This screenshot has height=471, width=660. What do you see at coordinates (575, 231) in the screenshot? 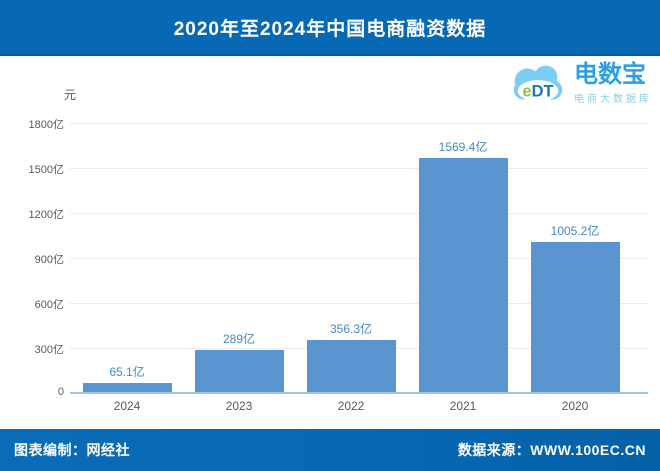
I see `bar-value-label: 1005.2亿` at bounding box center [575, 231].